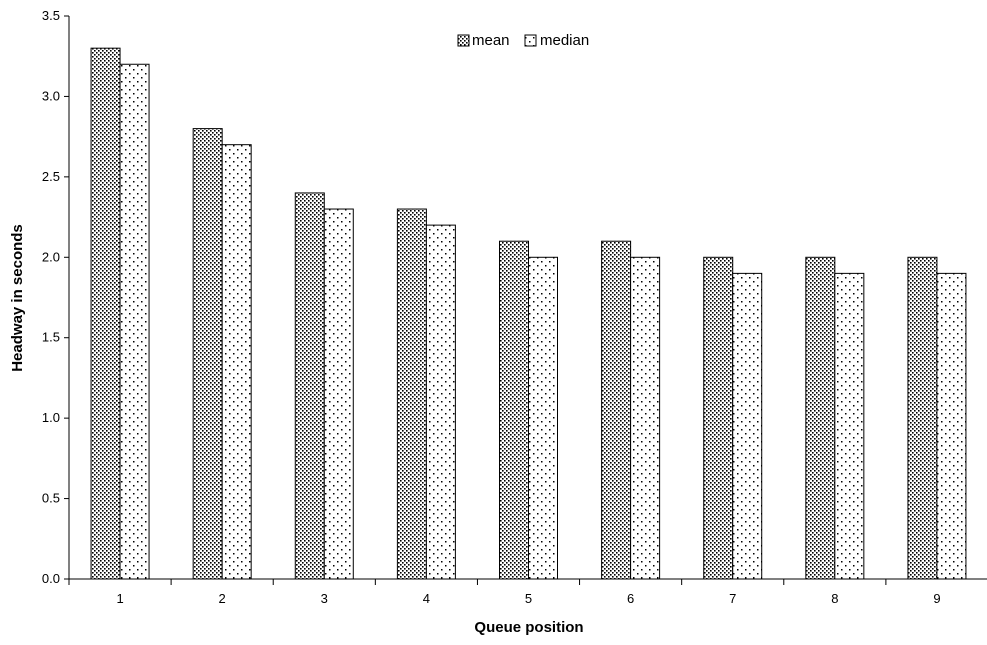 This screenshot has height=645, width=987. What do you see at coordinates (630, 598) in the screenshot?
I see `x-tick-label: 6` at bounding box center [630, 598].